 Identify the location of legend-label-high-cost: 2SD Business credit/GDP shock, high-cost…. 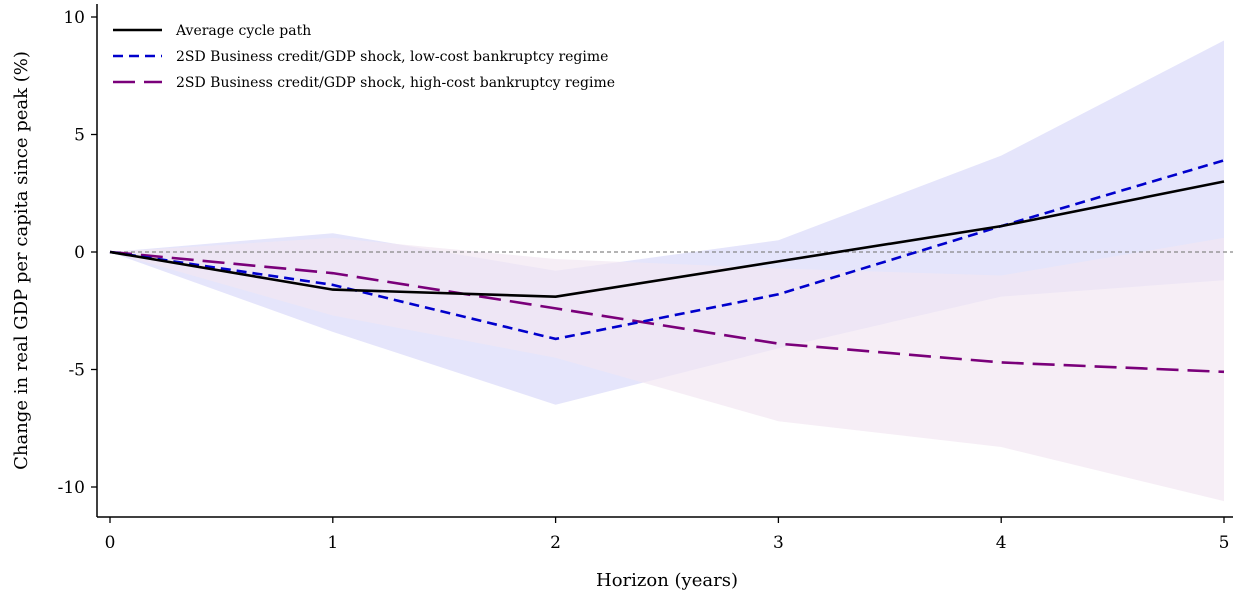
(395, 83).